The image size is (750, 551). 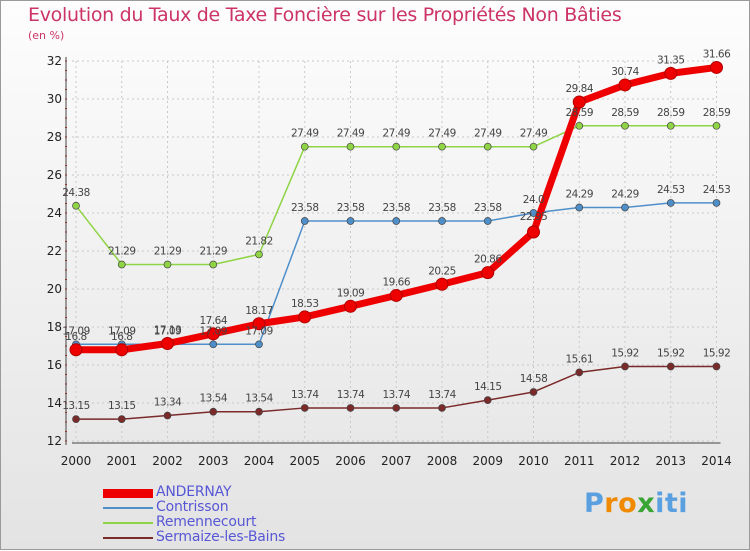 I want to click on logo-letter: i, so click(x=683, y=503).